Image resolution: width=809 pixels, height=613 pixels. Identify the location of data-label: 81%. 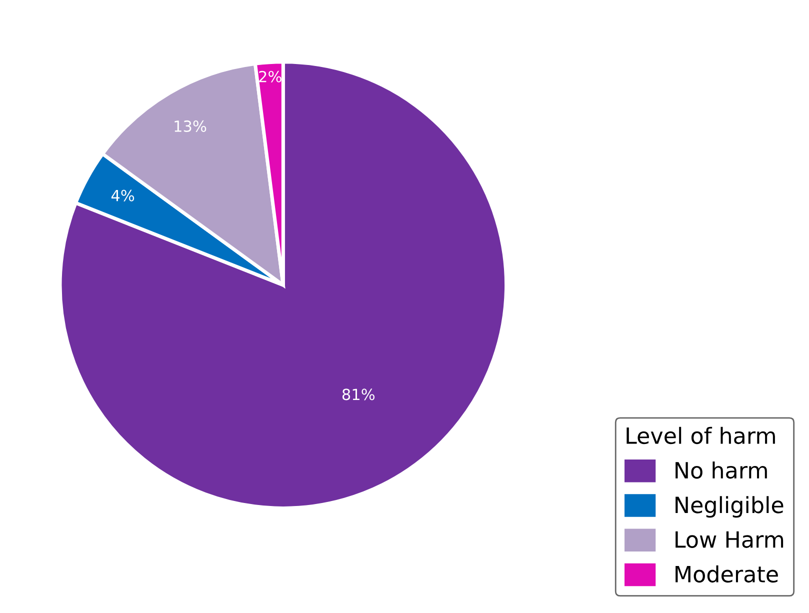
(358, 394).